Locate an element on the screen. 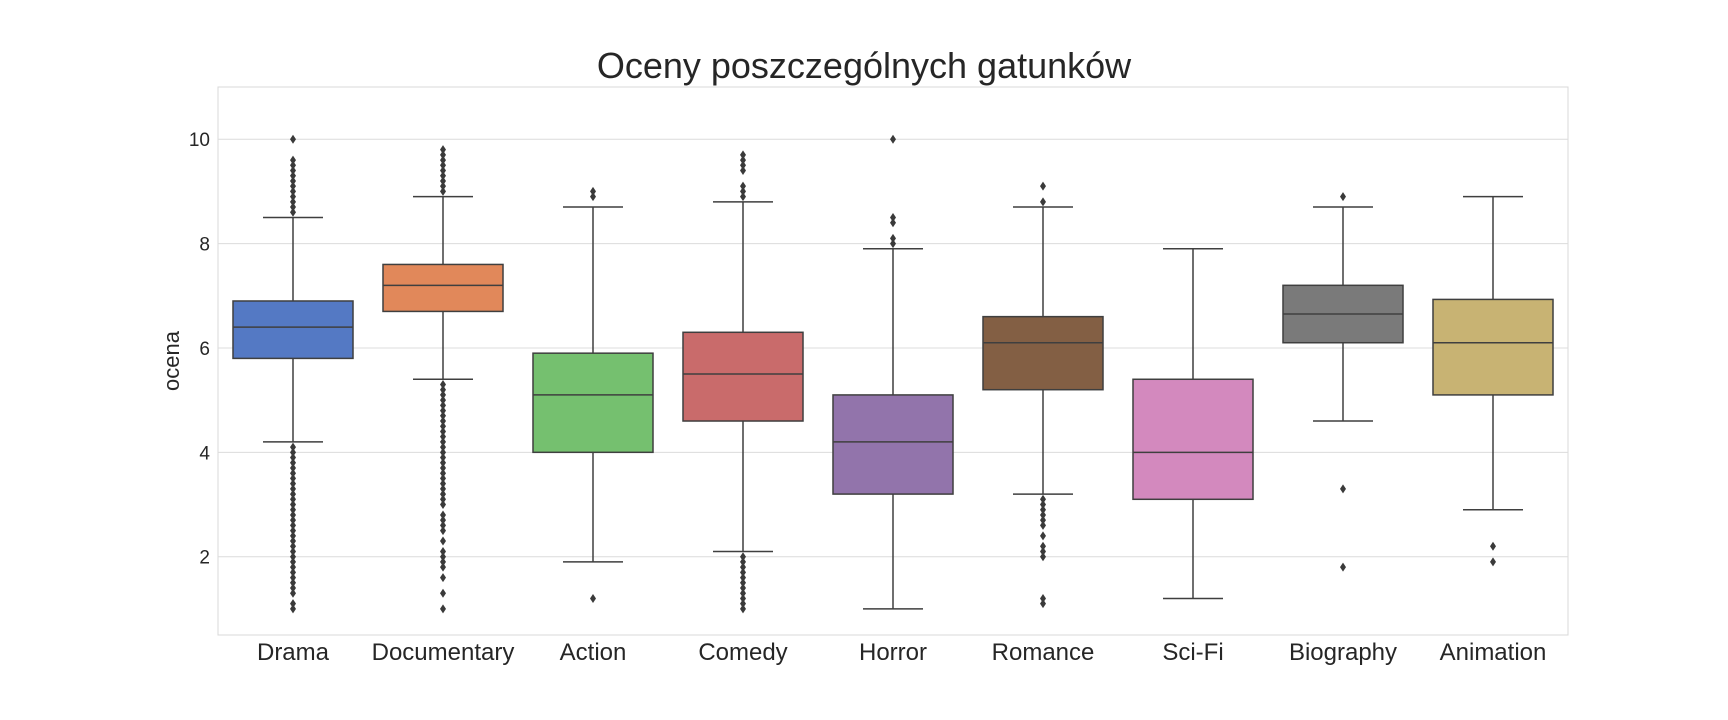 Image resolution: width=1728 pixels, height=720 pixels. y-tick-label: 10 is located at coordinates (199, 140).